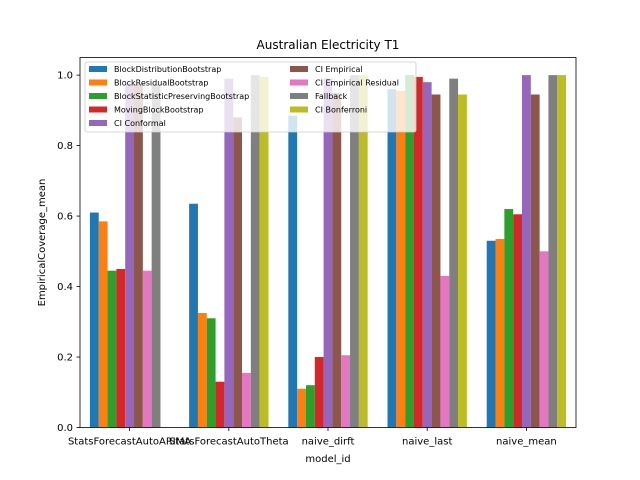 Image resolution: width=640 pixels, height=480 pixels. I want to click on legend-frame, so click(250, 97).